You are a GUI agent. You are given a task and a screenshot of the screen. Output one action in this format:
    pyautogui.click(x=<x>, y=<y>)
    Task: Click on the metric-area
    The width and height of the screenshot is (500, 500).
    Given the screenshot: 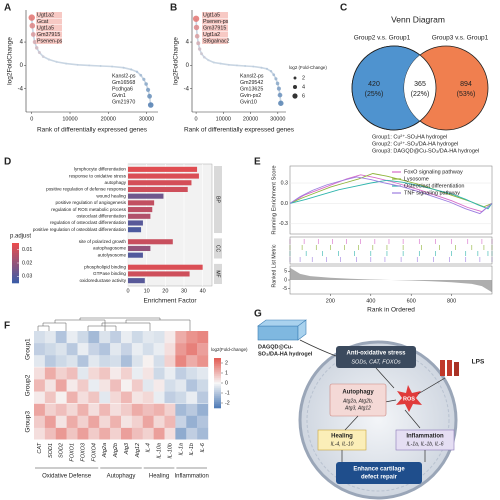 What is the action you would take?
    pyautogui.click(x=391, y=280)
    